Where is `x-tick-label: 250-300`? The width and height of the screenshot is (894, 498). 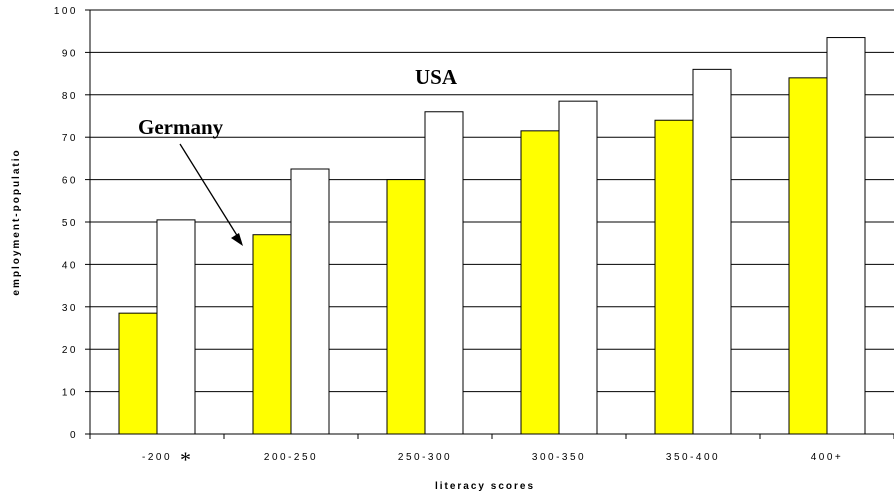 x-tick-label: 250-300 is located at coordinates (425, 457).